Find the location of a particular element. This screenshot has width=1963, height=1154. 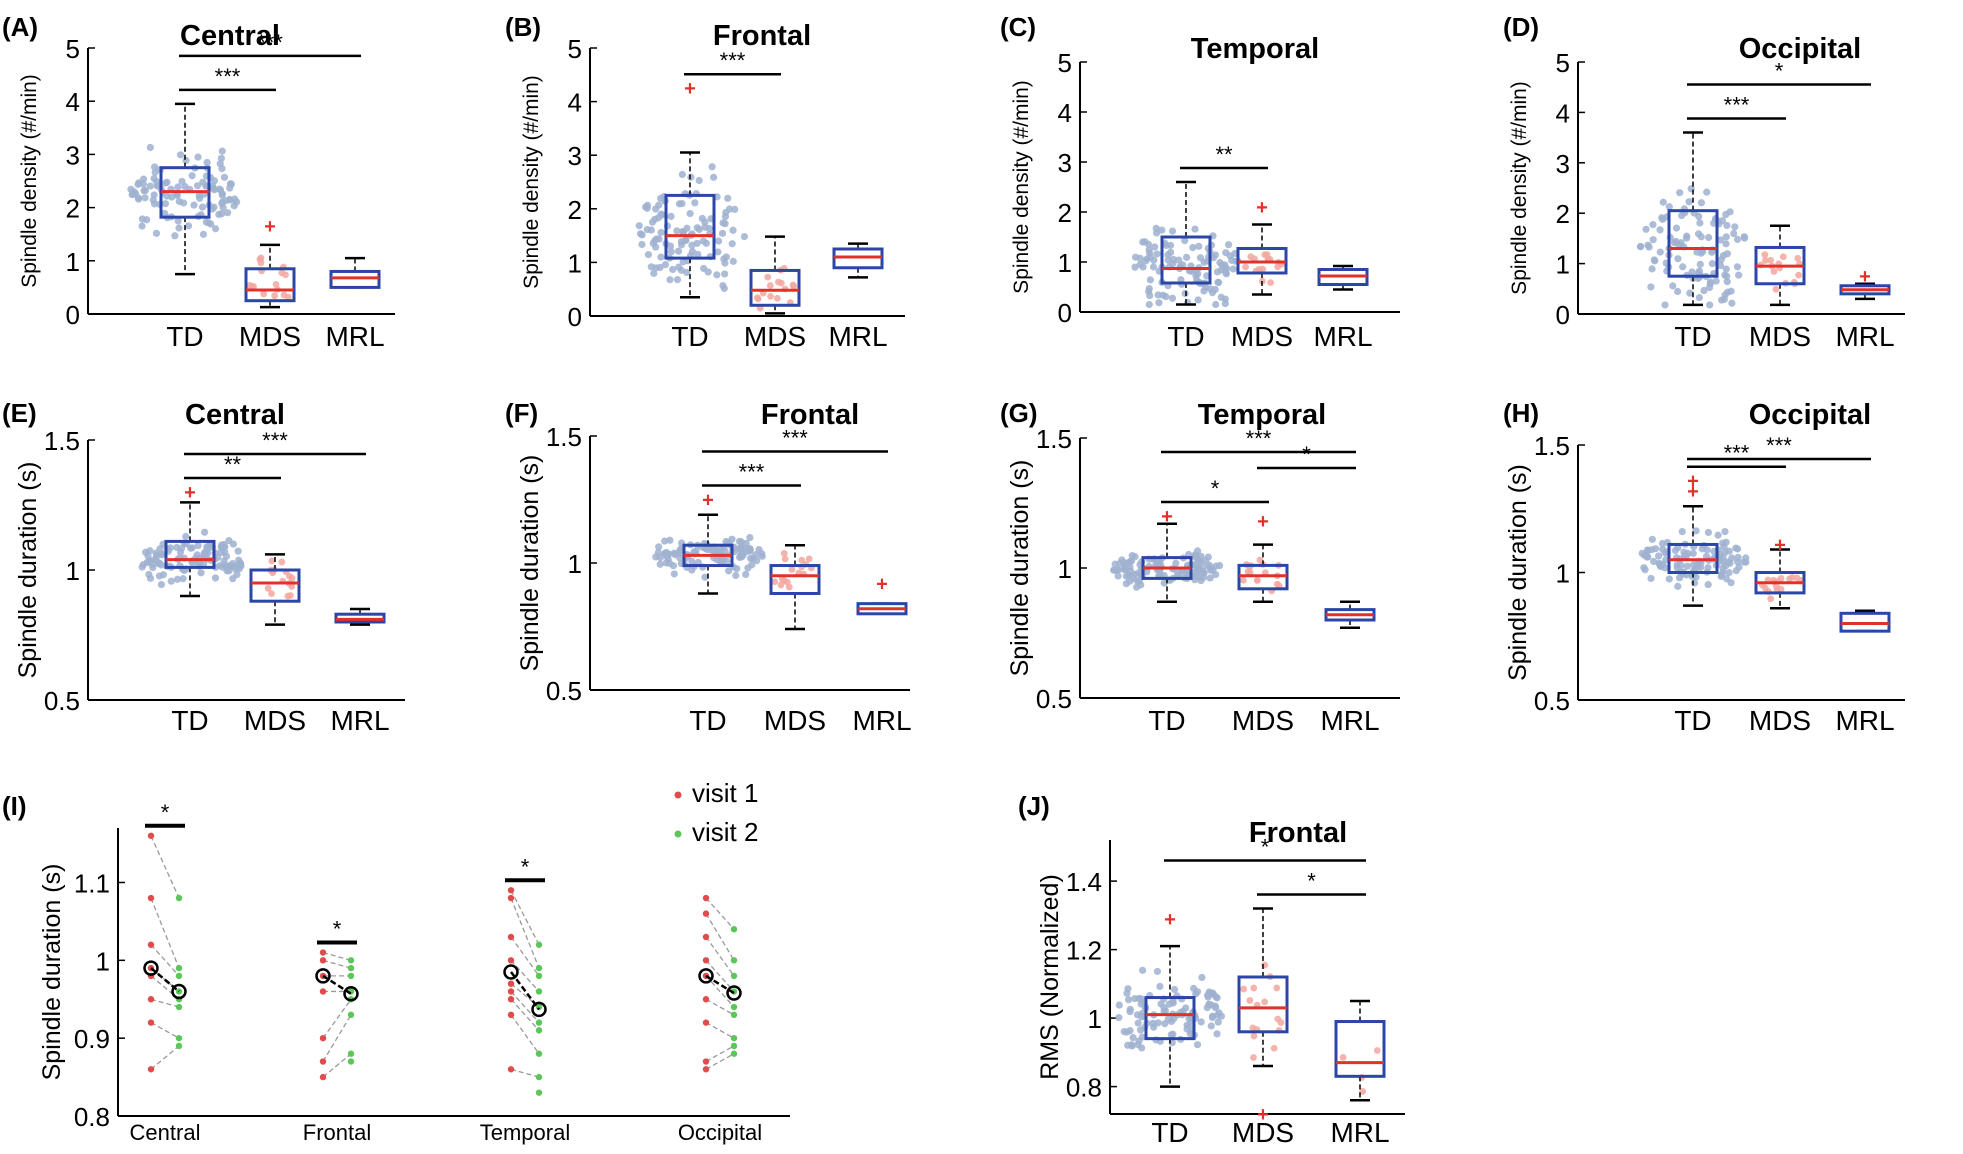

chart-title: Frontal is located at coordinates (762, 36).